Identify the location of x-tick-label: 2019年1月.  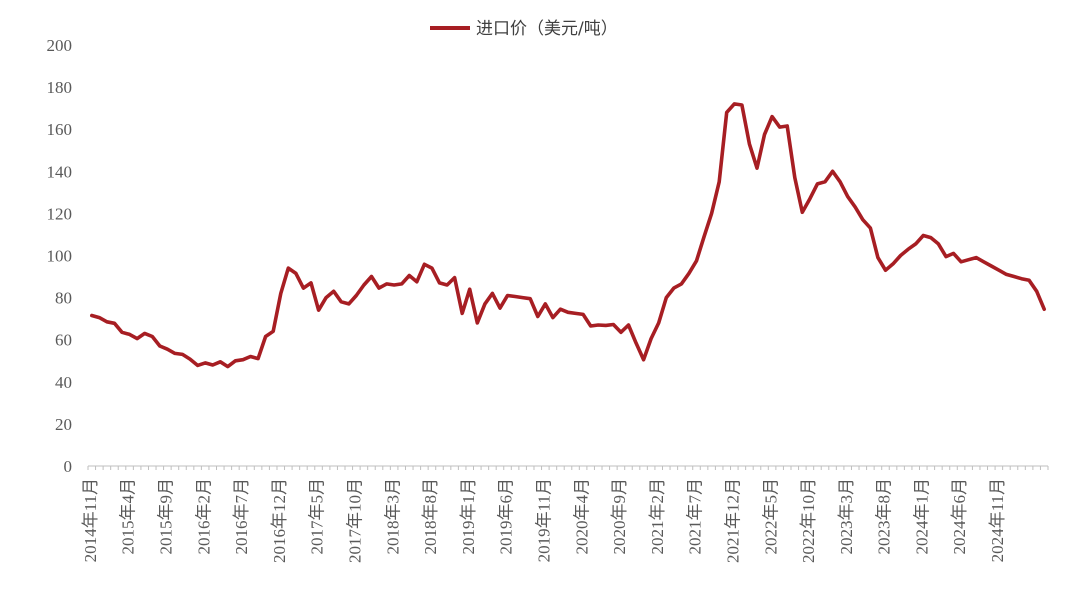
(468, 516).